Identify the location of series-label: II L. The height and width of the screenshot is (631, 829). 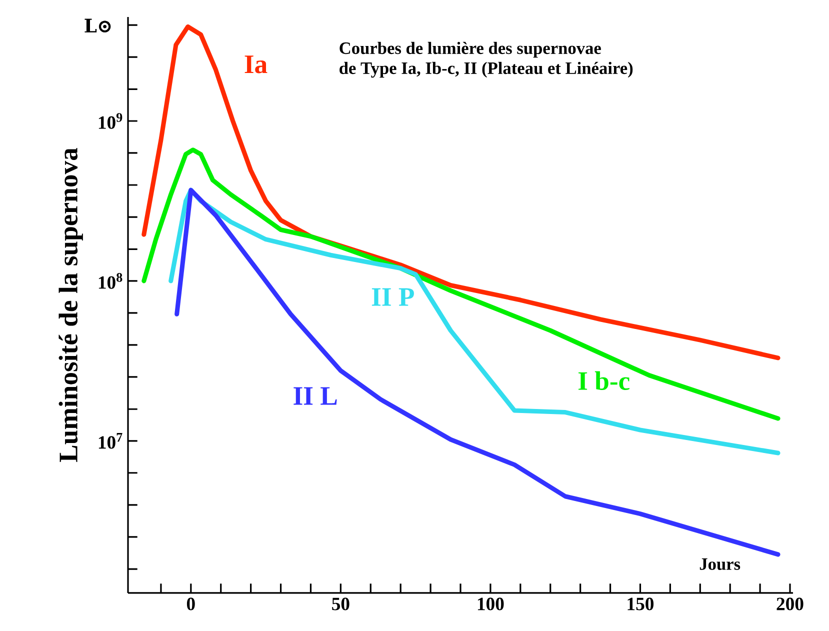
(315, 396).